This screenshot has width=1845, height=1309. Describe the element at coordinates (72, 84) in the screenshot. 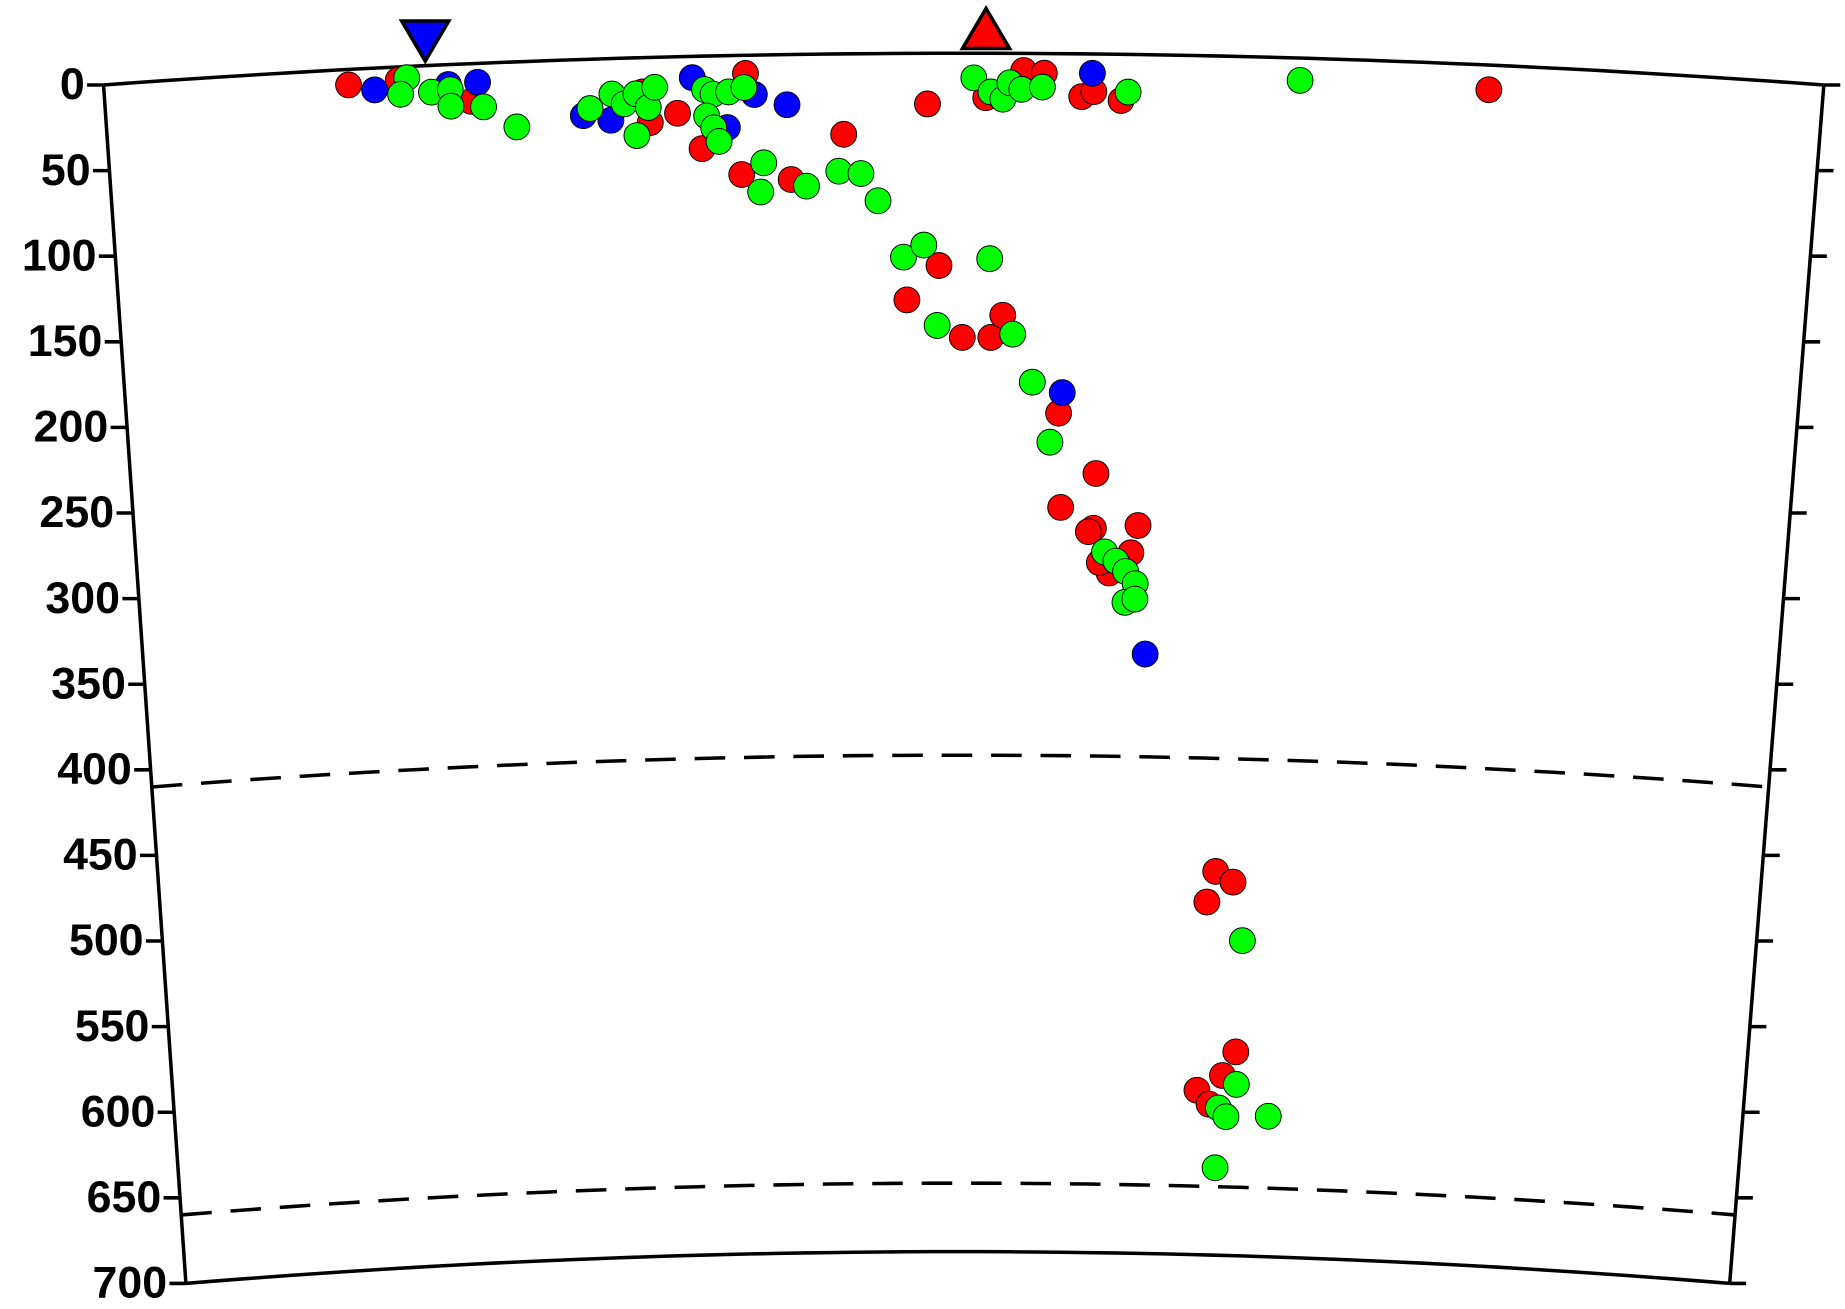

I see `y-tick-label: 0` at that location.